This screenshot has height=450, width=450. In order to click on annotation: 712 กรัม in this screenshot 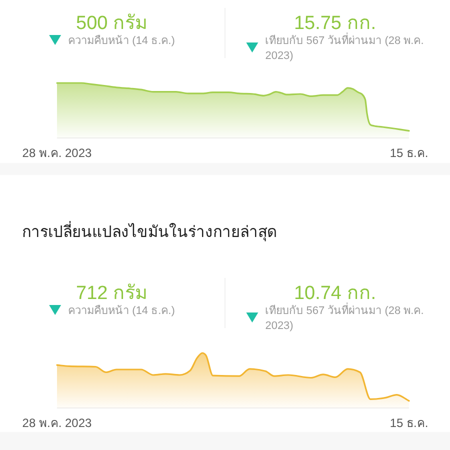, I will do `click(112, 293)`.